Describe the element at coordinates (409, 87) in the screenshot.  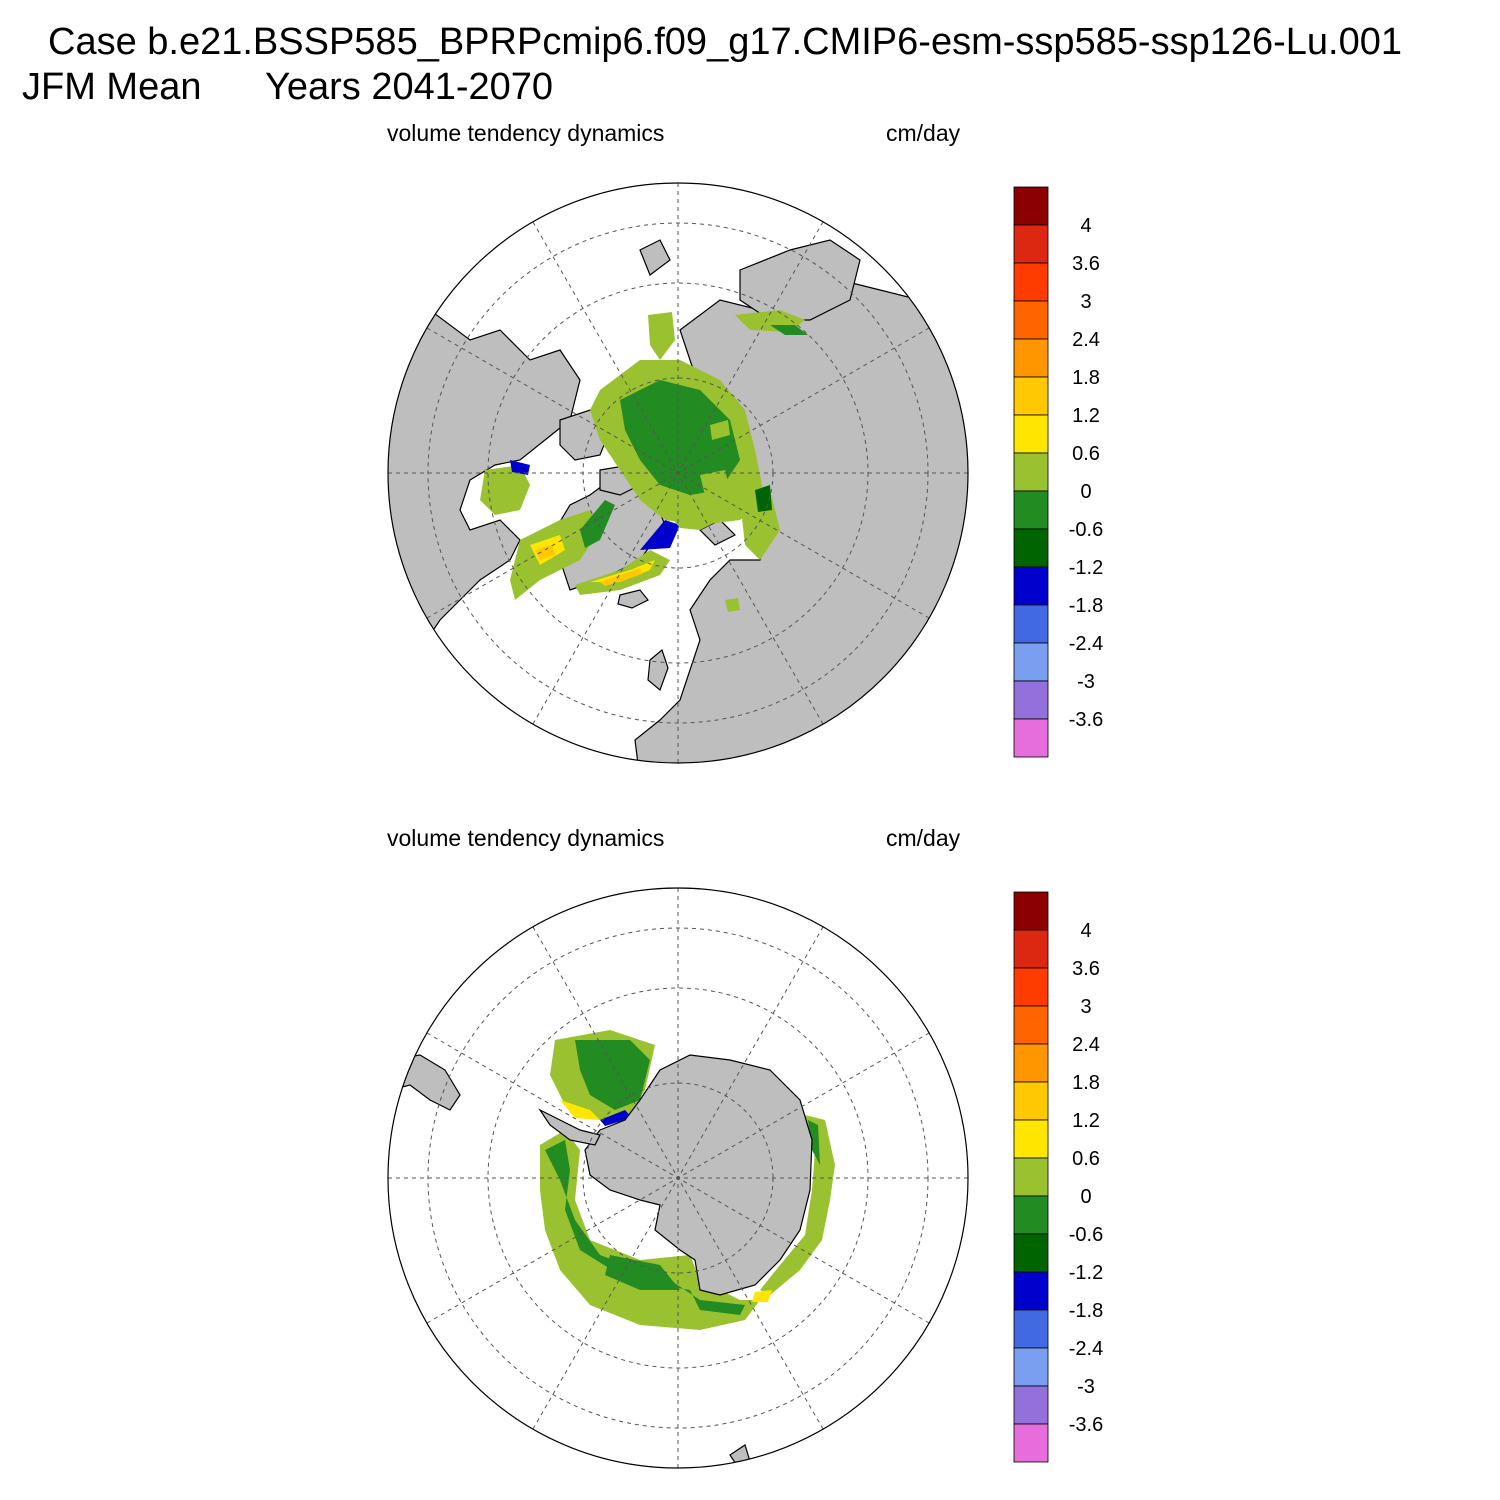
I see `figure-title-years: Years 2041-2070` at that location.